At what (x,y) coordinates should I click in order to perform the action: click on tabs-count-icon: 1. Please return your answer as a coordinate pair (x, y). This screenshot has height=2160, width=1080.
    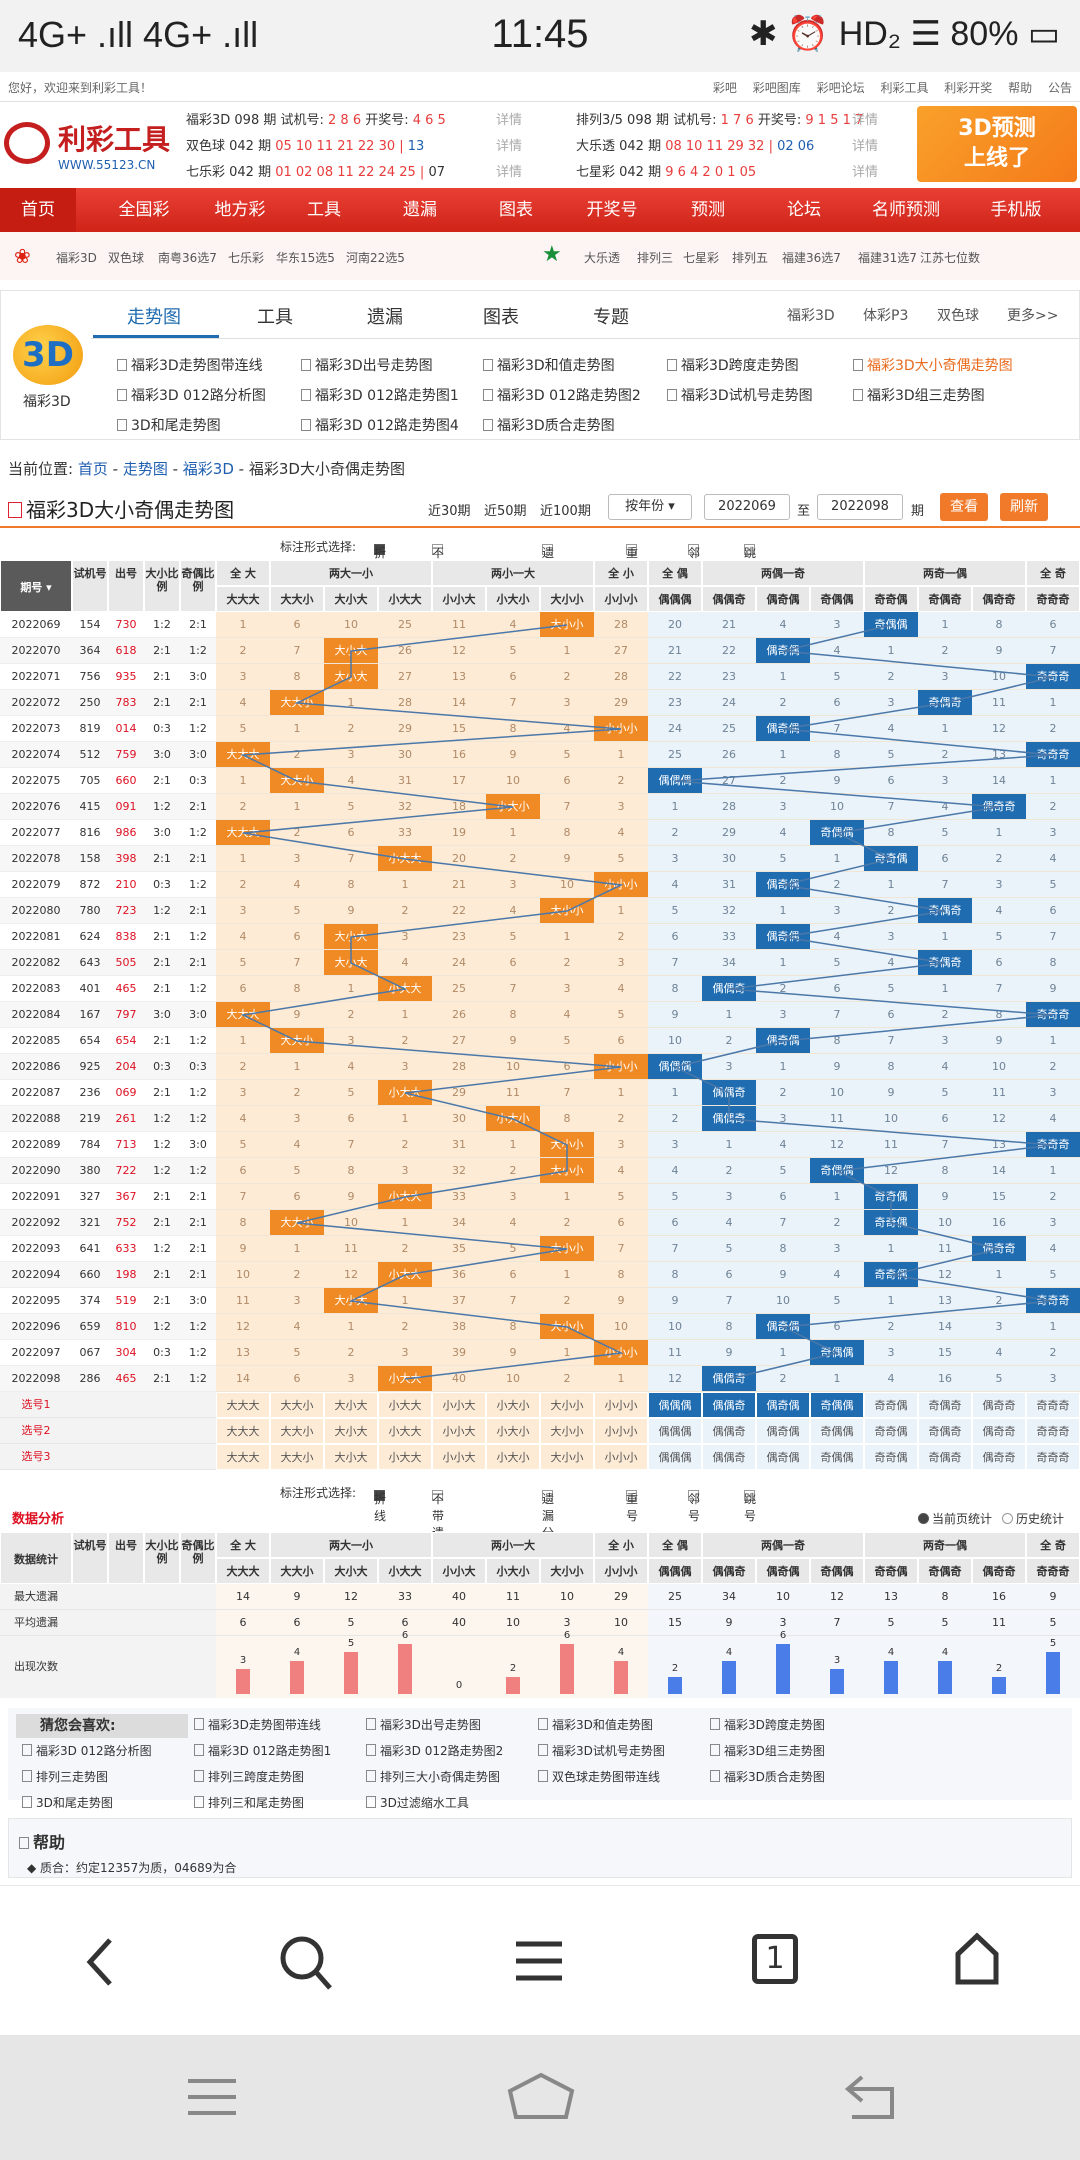
    Looking at the image, I should click on (775, 1959).